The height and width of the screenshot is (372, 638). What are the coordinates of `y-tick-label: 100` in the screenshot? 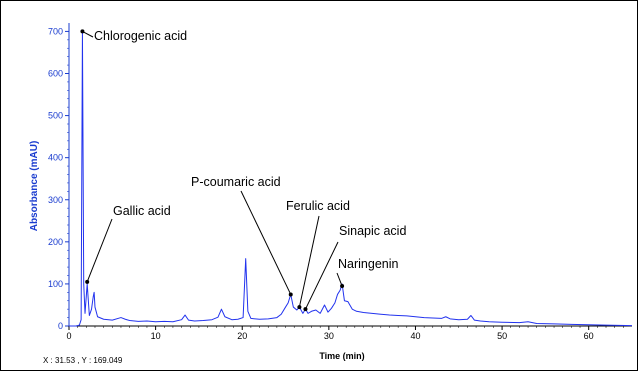 It's located at (55, 284).